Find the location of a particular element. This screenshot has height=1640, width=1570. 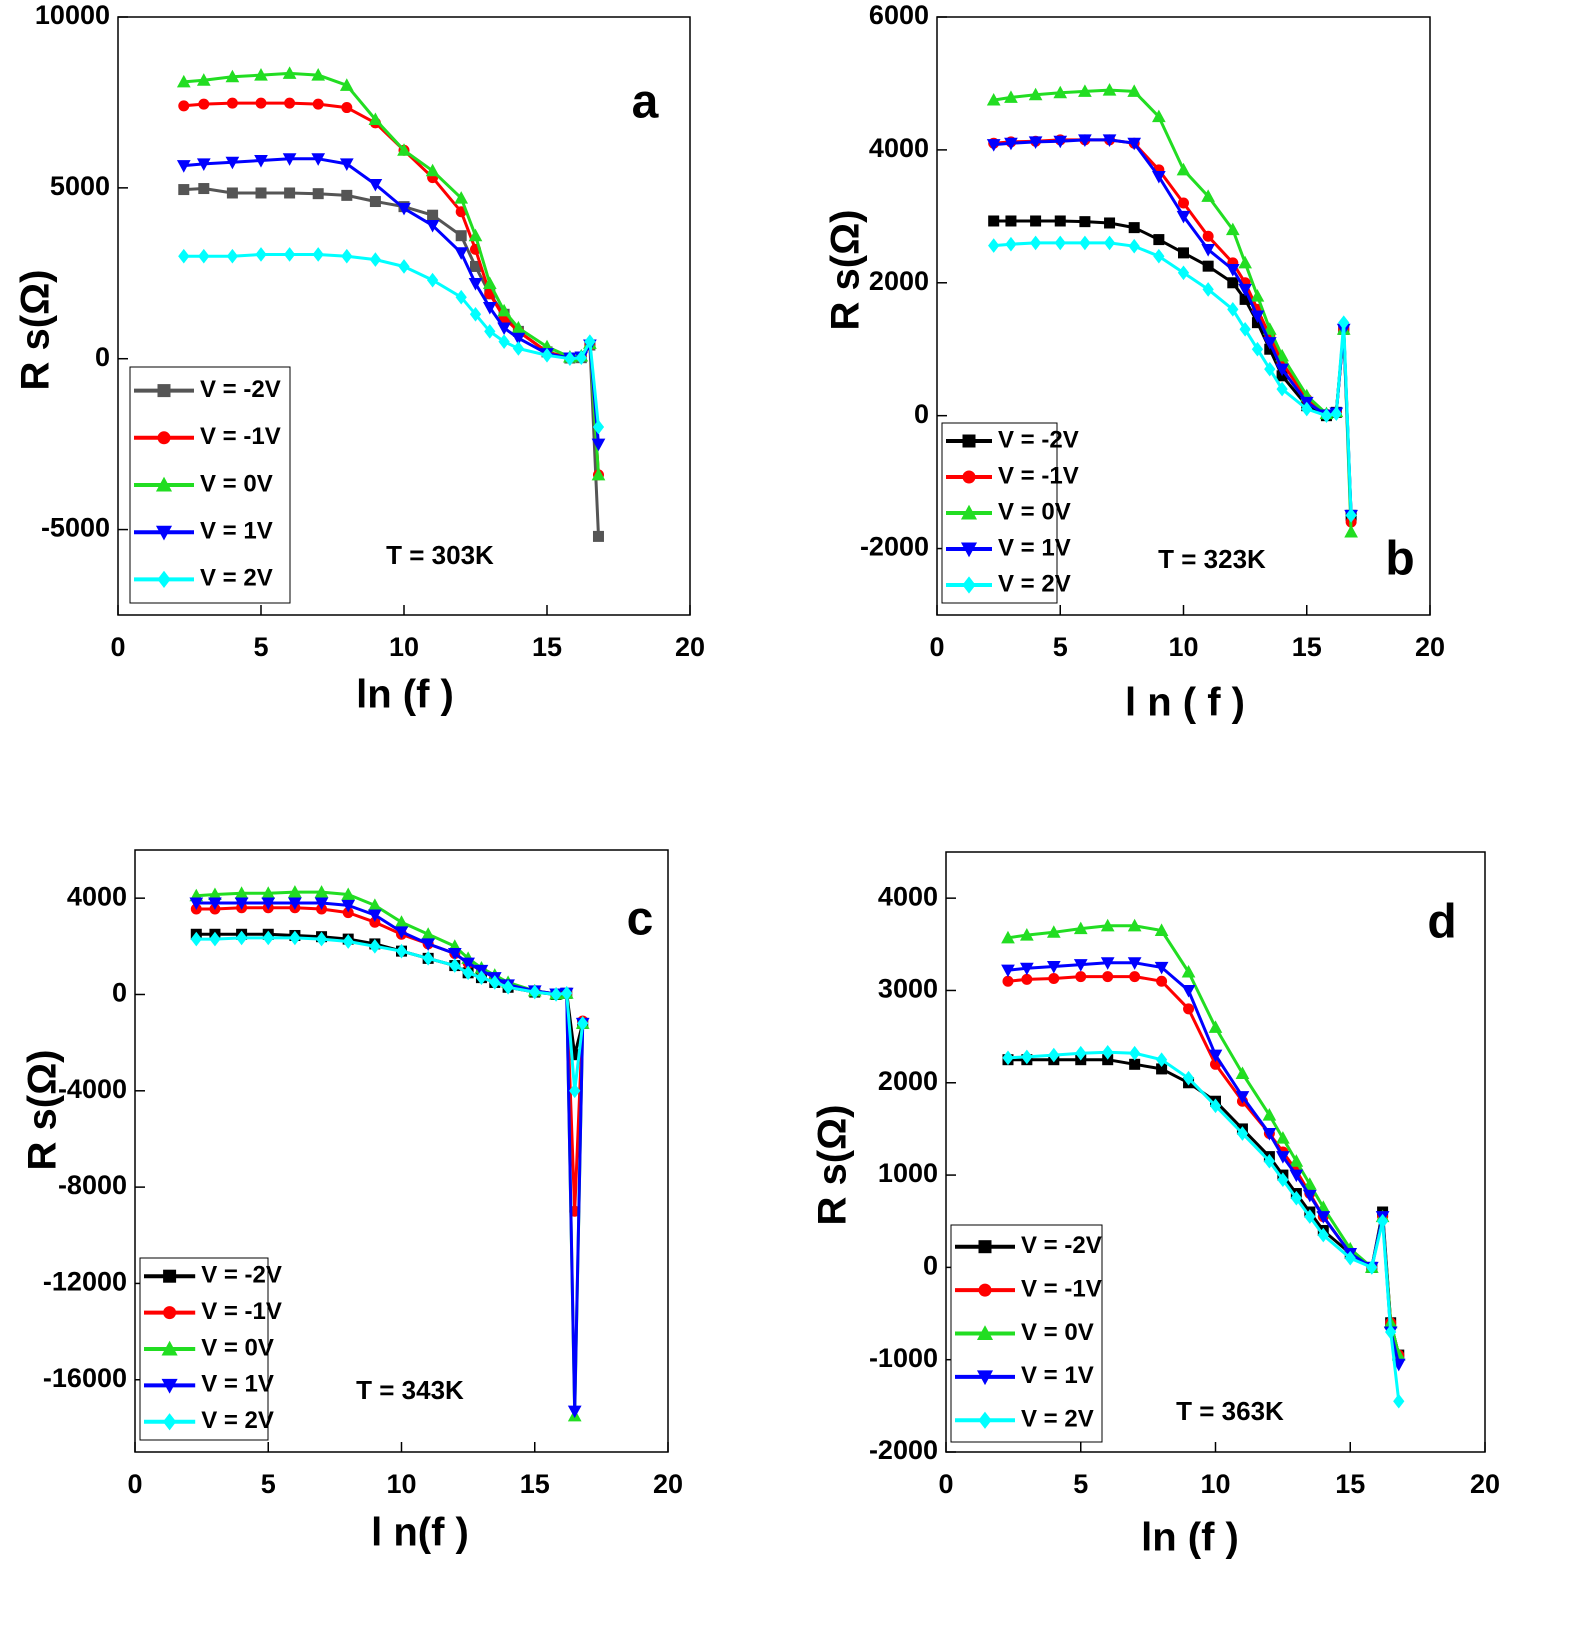

legend-label: V = 1V is located at coordinates (237, 1384).